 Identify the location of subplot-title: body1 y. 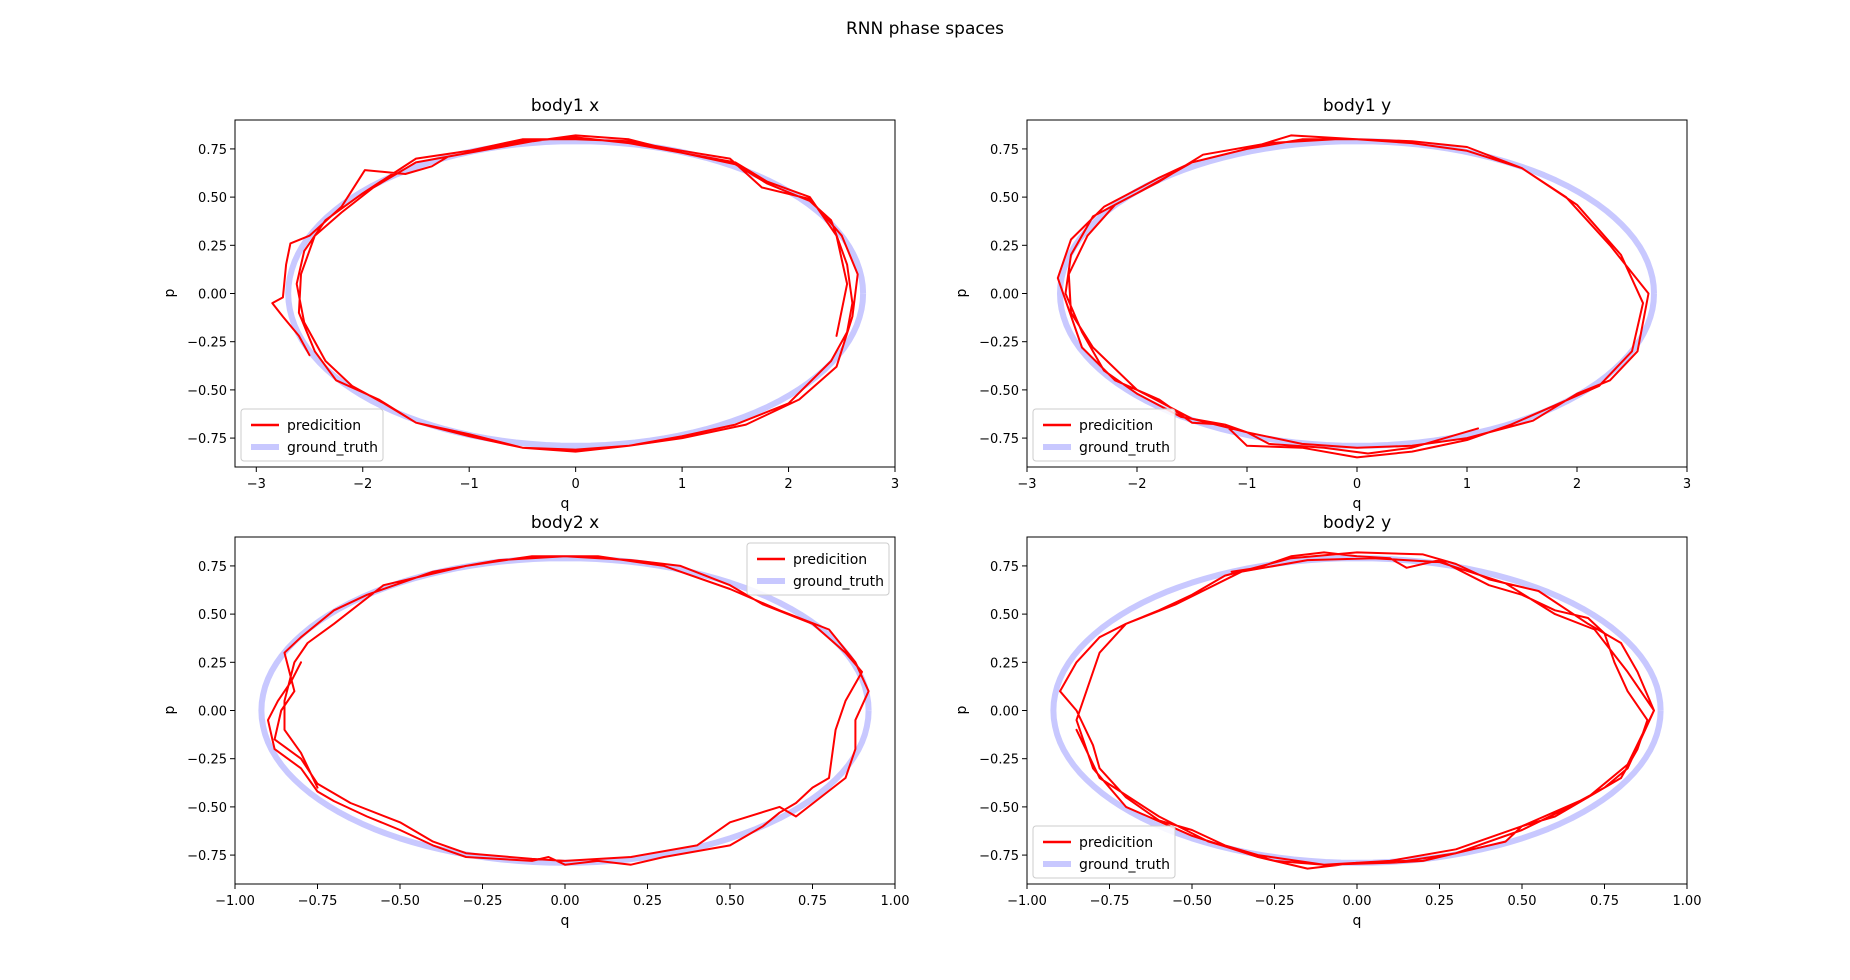
(1357, 106).